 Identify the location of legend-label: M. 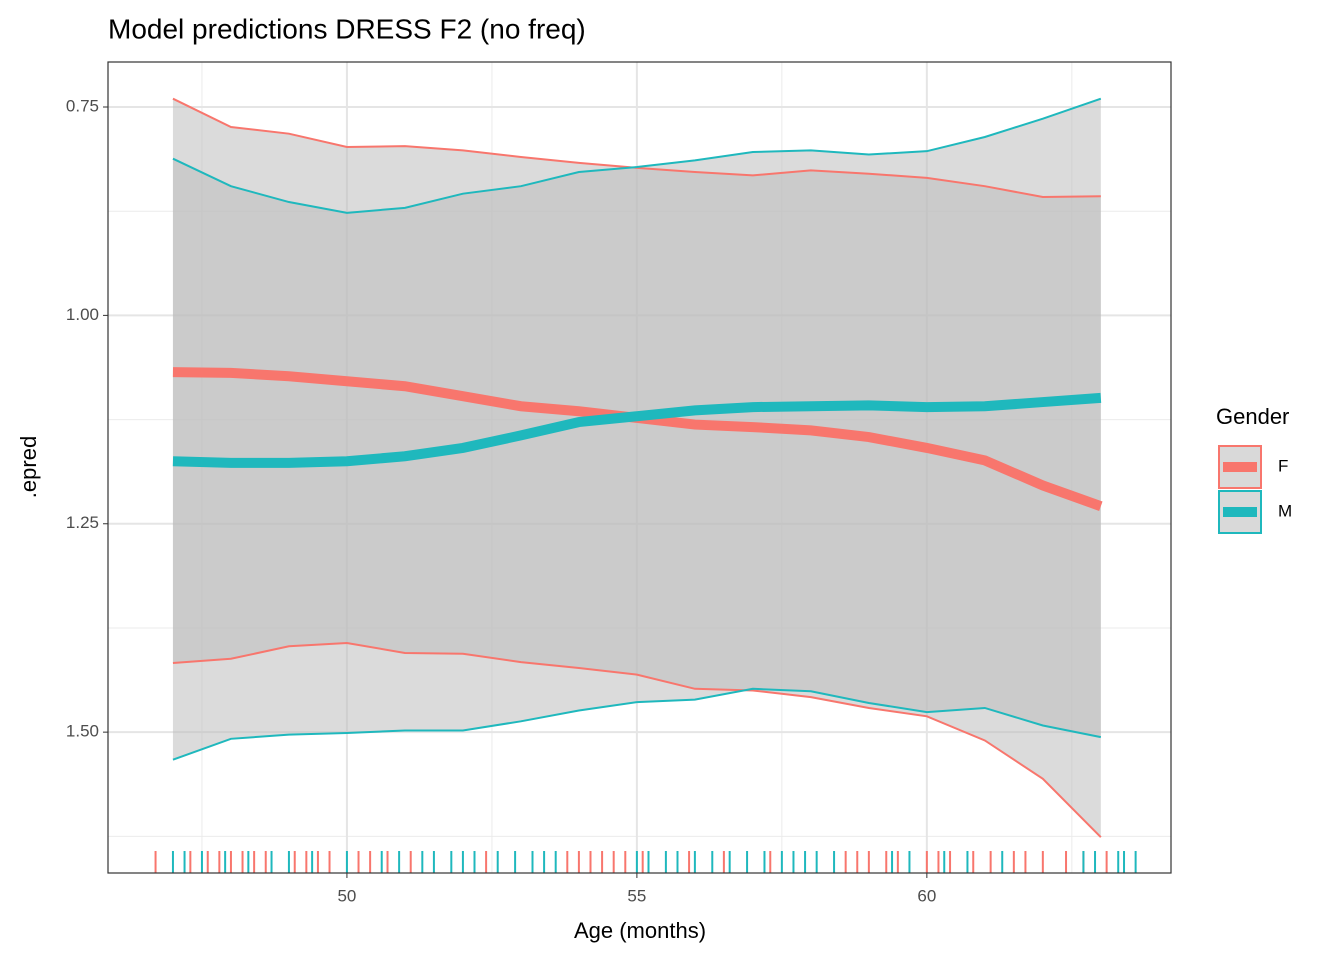
(1285, 510).